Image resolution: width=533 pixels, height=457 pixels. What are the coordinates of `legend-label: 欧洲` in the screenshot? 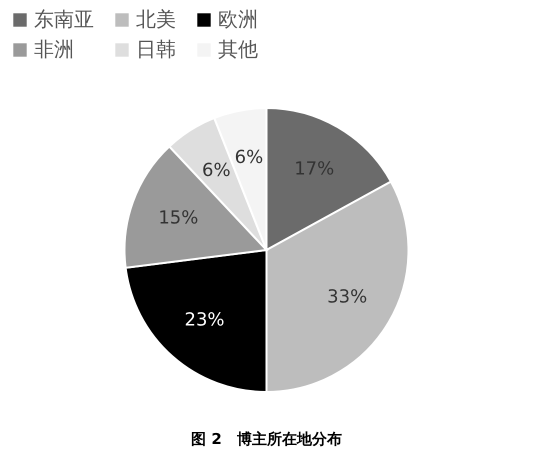 It's located at (238, 19).